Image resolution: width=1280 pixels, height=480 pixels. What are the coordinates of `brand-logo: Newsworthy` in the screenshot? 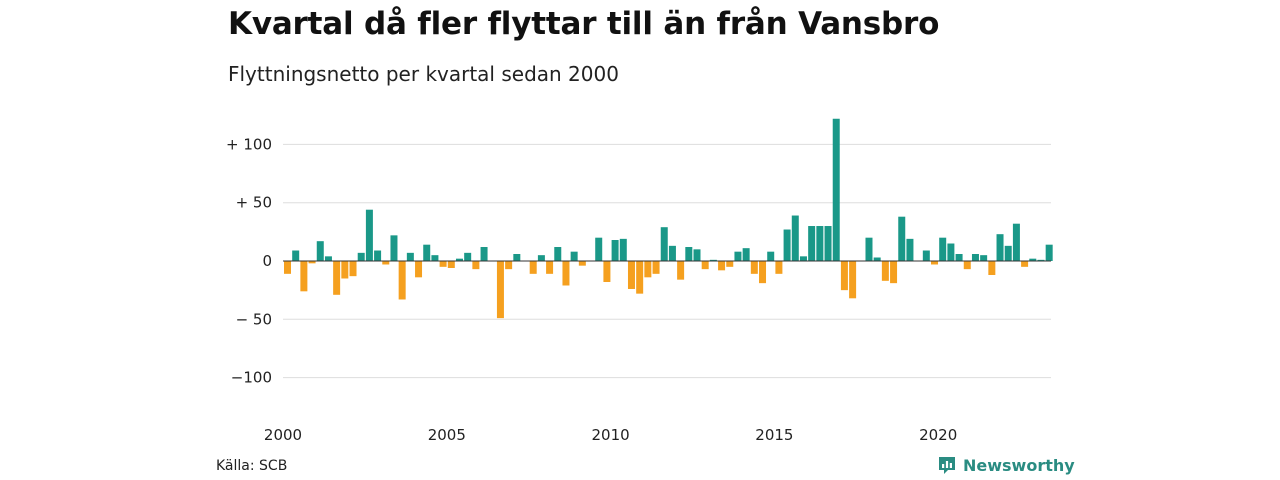 It's located at (1006, 465).